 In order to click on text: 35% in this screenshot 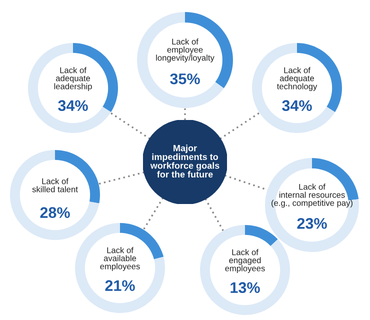, I will do `click(185, 78)`.